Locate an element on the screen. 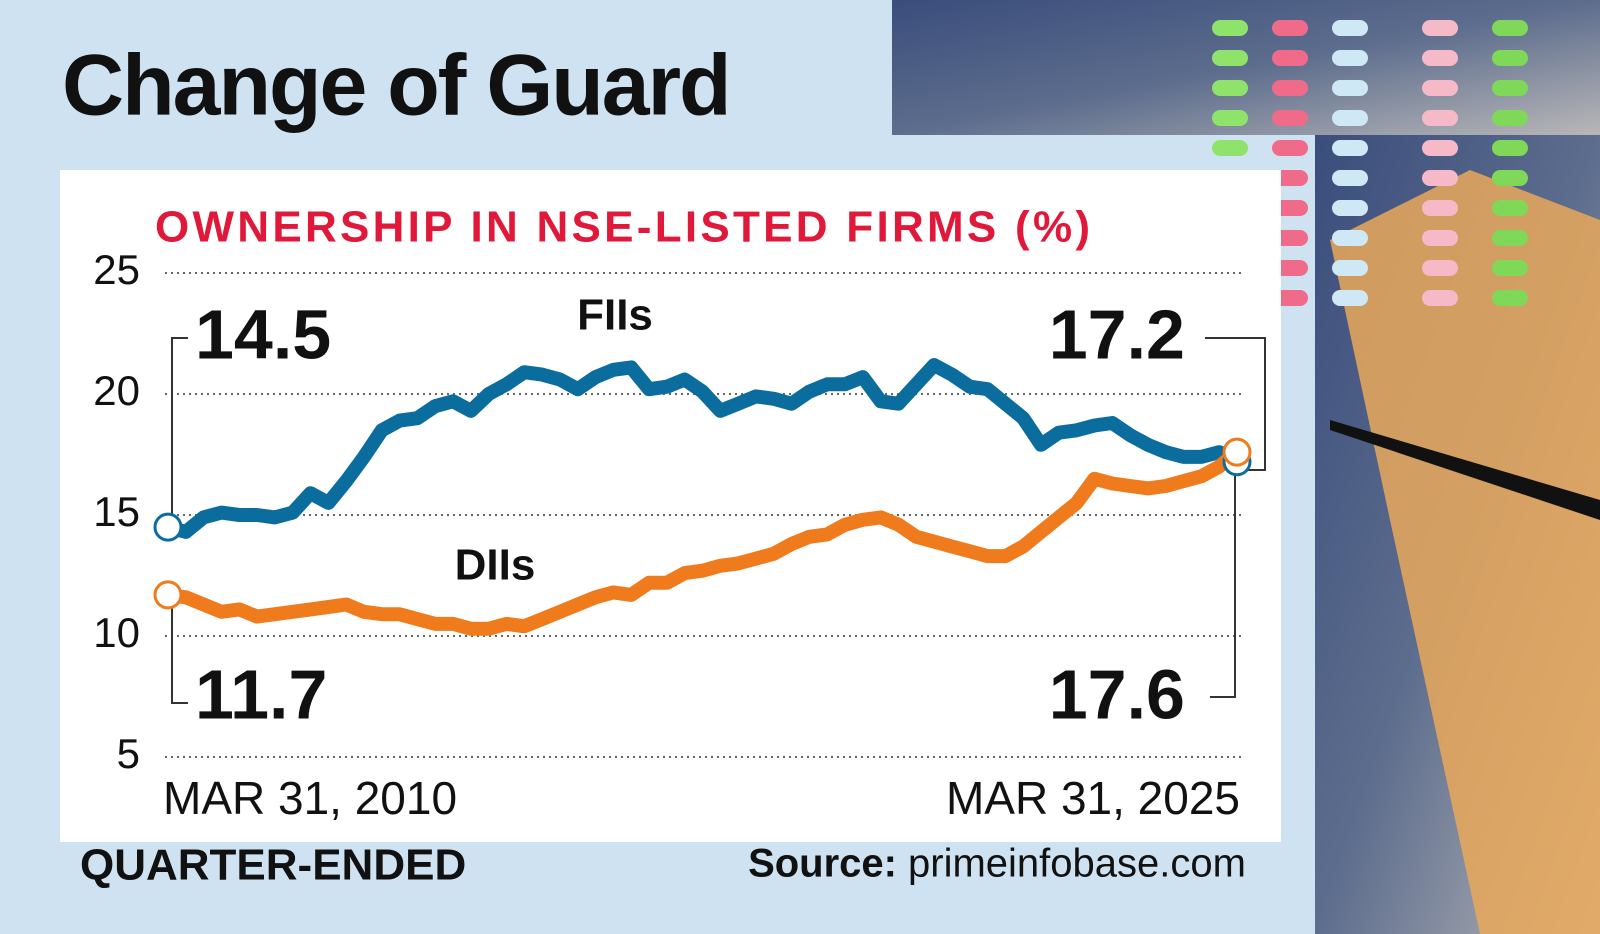  source-label: Source: is located at coordinates (822, 864).